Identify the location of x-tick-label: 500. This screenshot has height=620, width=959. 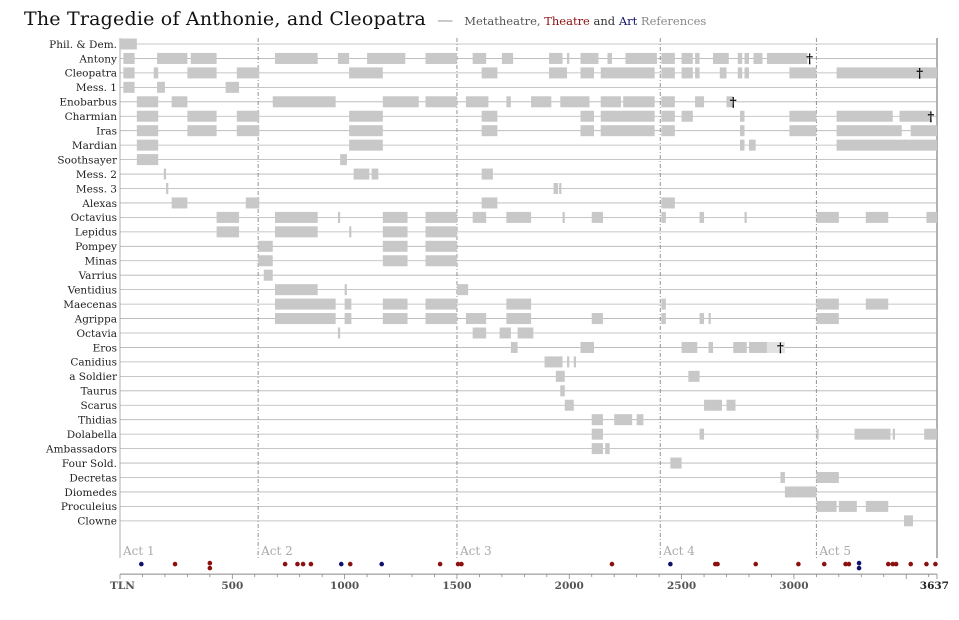
(232, 586).